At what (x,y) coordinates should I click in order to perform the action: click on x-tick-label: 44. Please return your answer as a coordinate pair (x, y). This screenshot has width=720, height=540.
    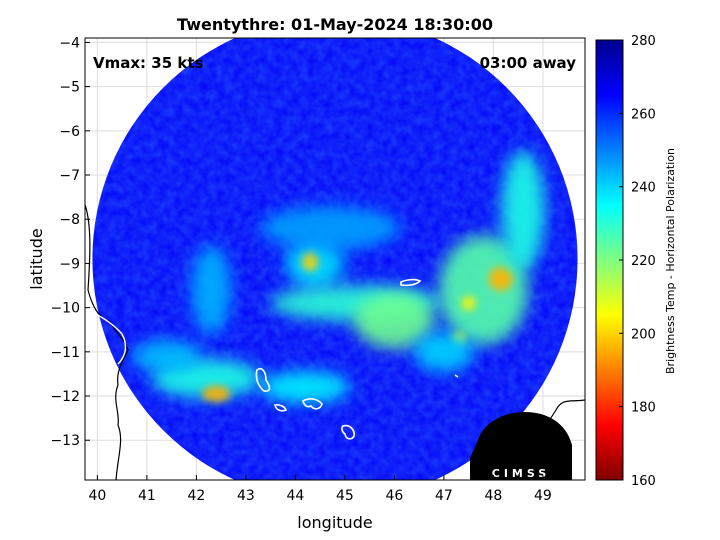
    Looking at the image, I should click on (295, 496).